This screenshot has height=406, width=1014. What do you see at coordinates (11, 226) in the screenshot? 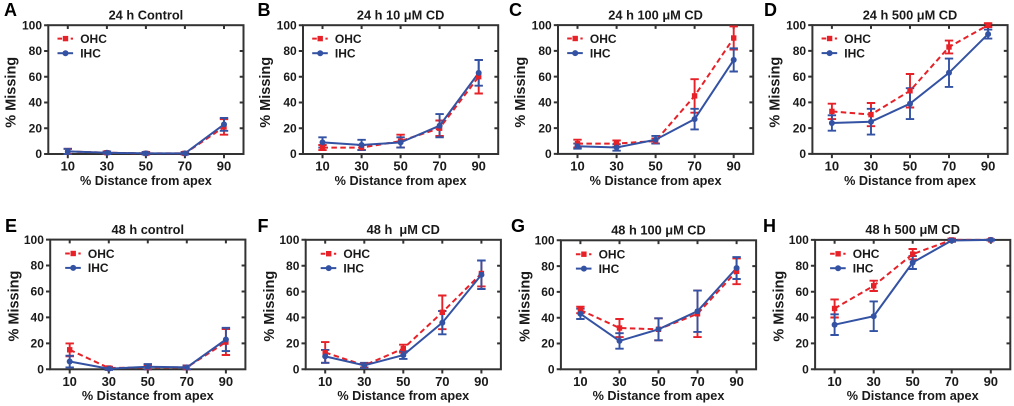
I see `svg-text: E` at bounding box center [11, 226].